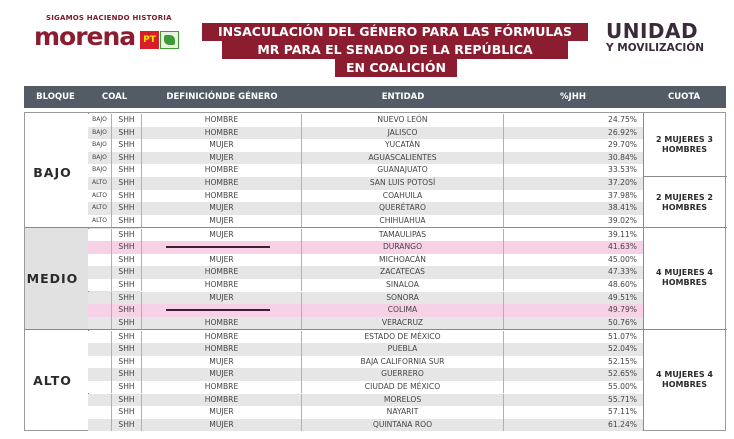 The height and width of the screenshot is (439, 734). I want to click on table-row: BAJO SHH MUJER AGUASCALIENTES 30.84%, so click(365, 158).